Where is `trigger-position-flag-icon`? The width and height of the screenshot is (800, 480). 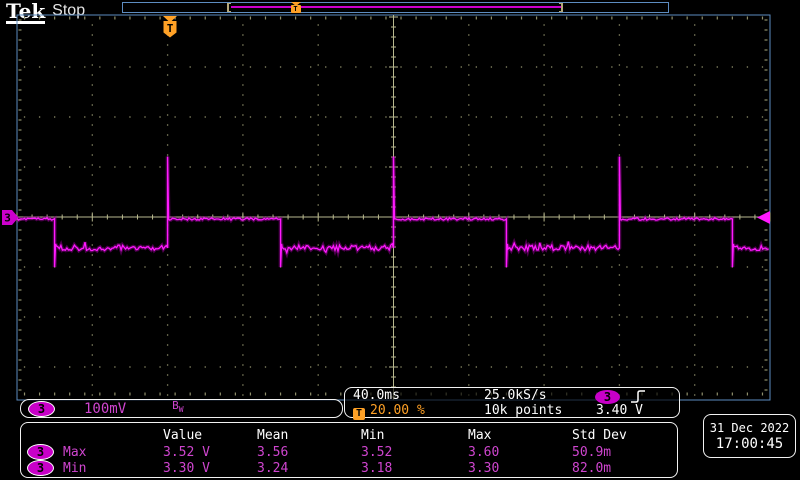 trigger-position-flag-icon is located at coordinates (170, 29).